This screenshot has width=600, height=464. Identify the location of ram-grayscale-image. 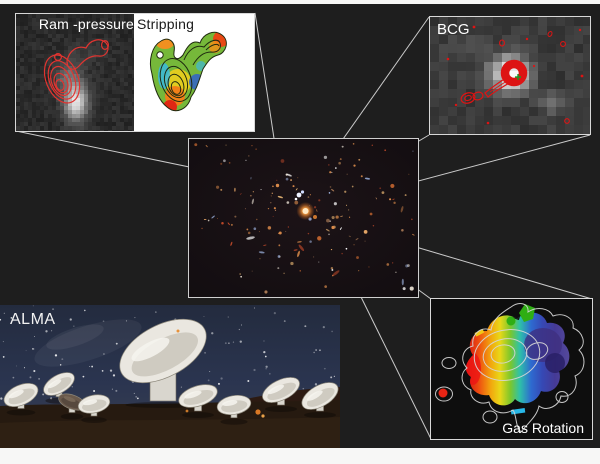
(75, 72).